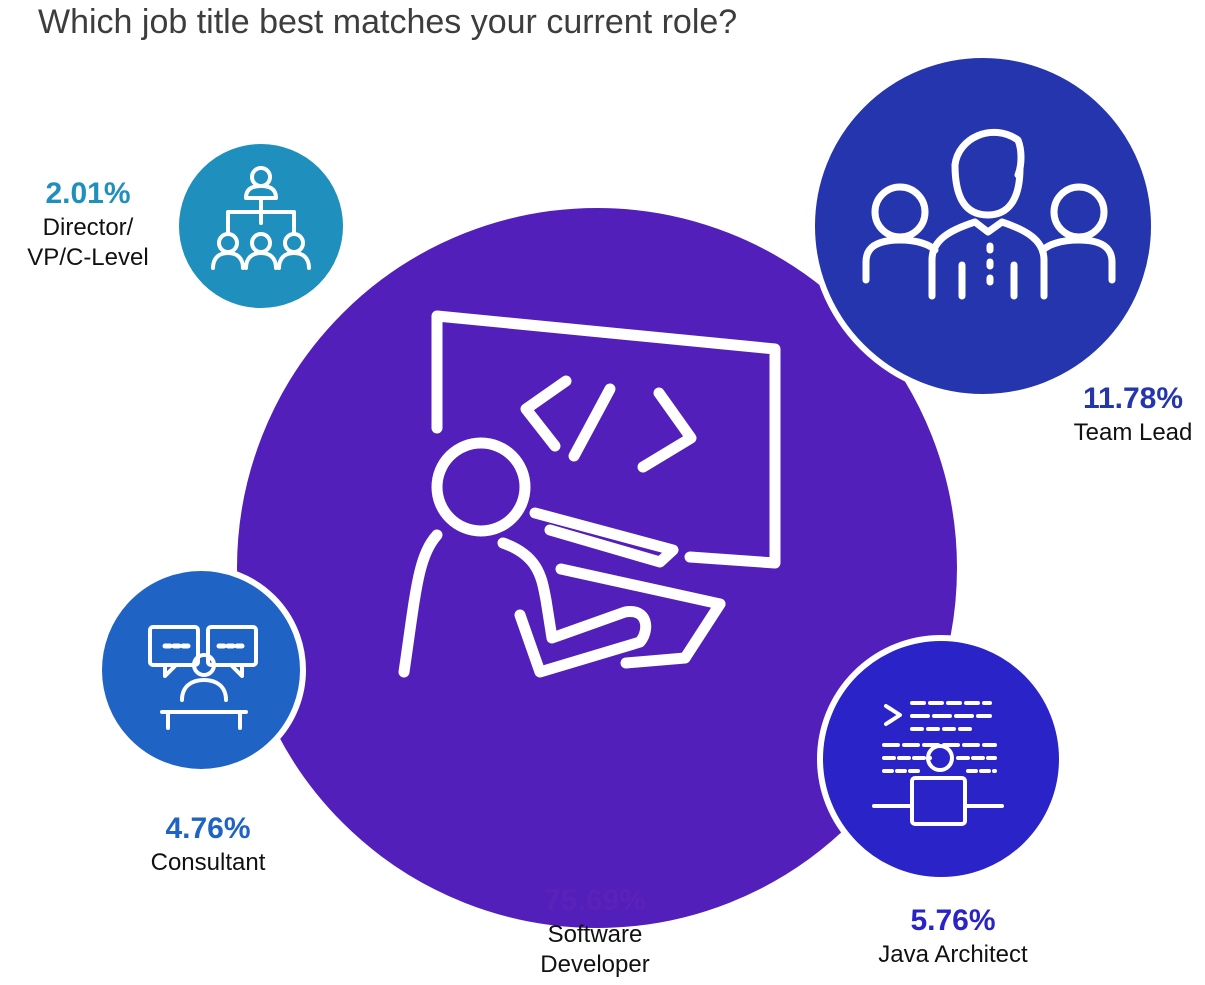 The image size is (1205, 985). What do you see at coordinates (595, 900) in the screenshot?
I see `value-software-developer: 75.69%` at bounding box center [595, 900].